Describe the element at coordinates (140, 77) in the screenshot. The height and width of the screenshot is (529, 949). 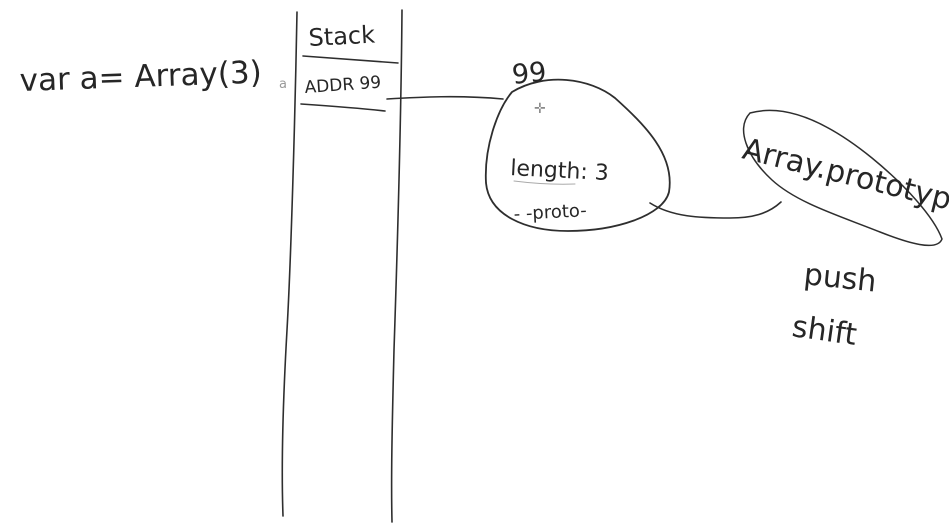
I see `code-statement: var a= Array(3)` at that location.